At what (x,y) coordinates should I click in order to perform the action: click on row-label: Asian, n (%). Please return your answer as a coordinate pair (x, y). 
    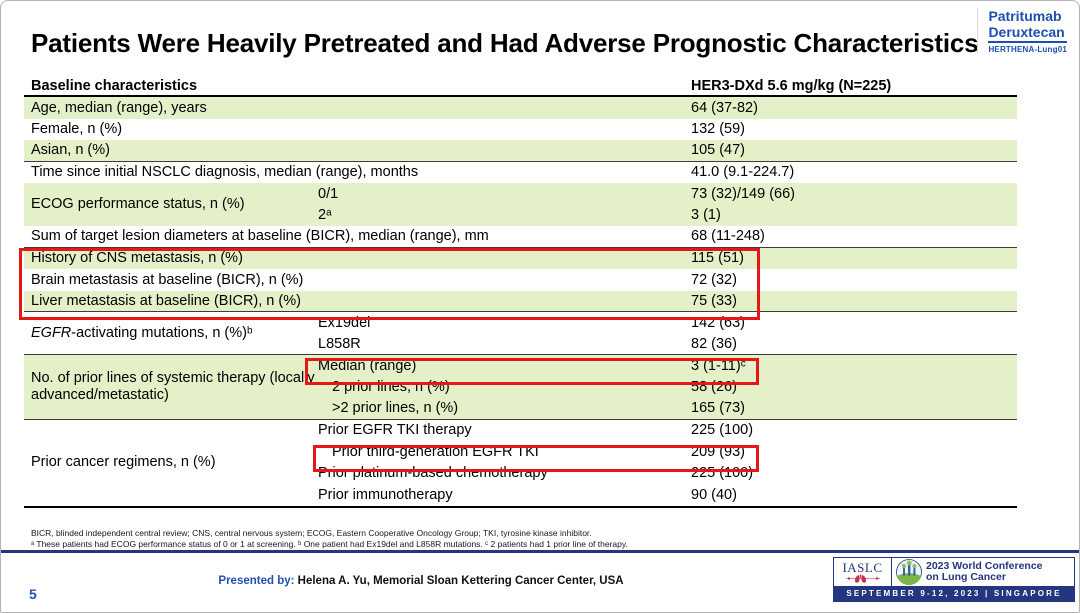
    Looking at the image, I should click on (70, 150).